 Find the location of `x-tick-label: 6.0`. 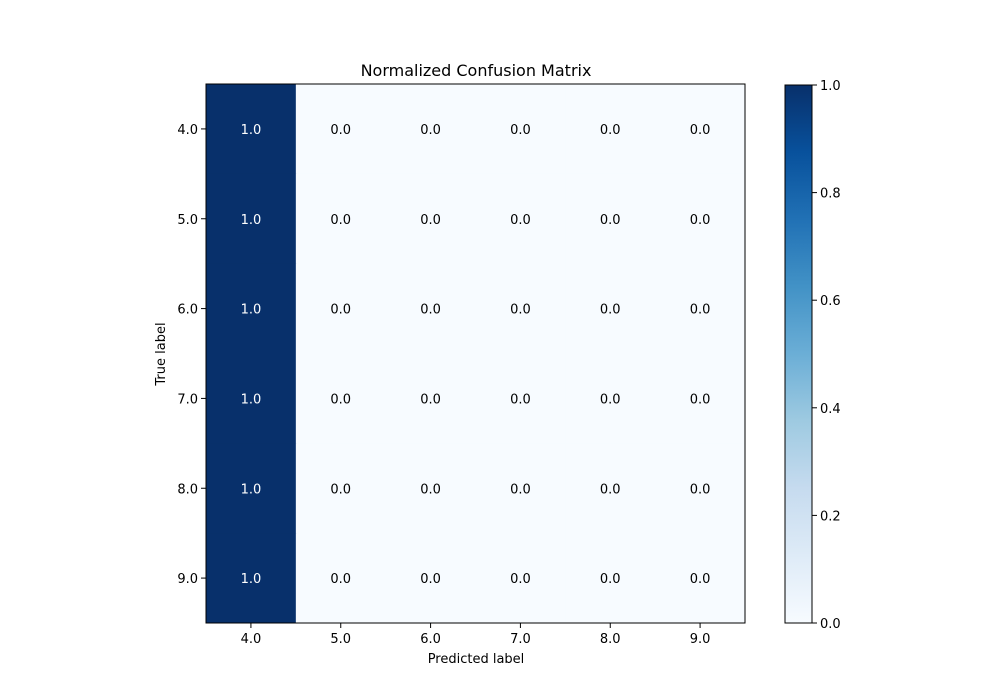

x-tick-label: 6.0 is located at coordinates (430, 639).